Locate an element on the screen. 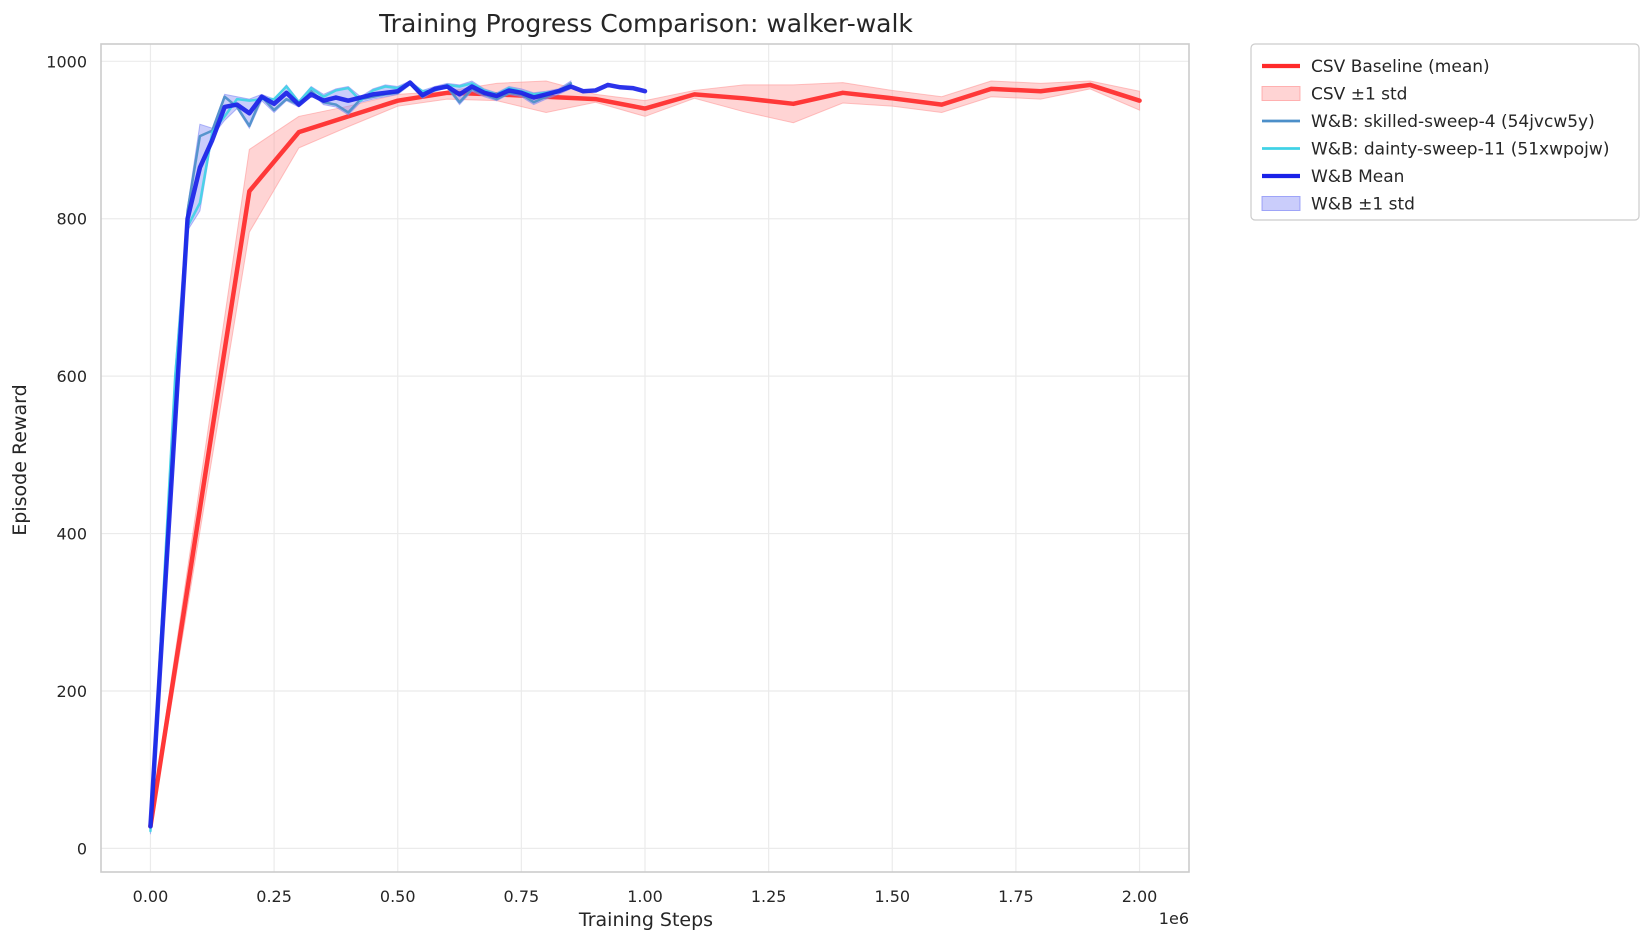  legend-entry: W&B ±1 std is located at coordinates (1338, 205).